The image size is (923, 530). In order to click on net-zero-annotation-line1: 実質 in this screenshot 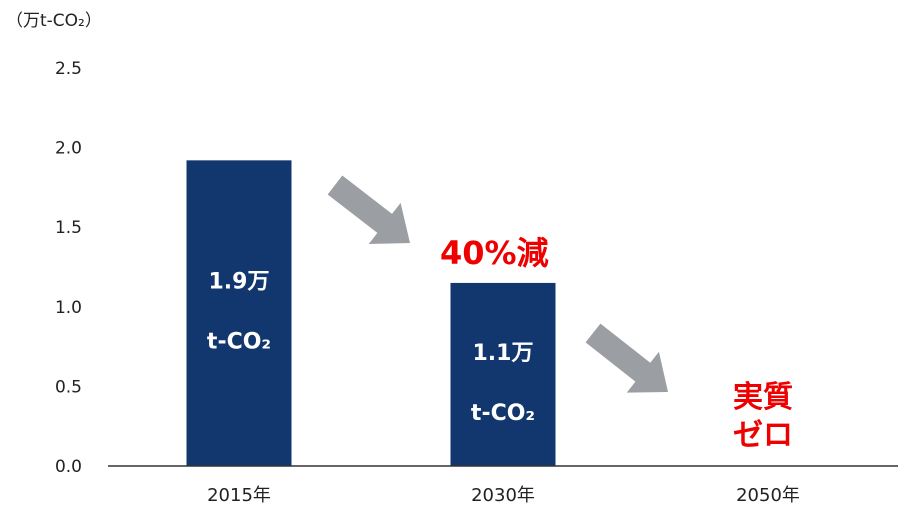, I will do `click(763, 397)`.